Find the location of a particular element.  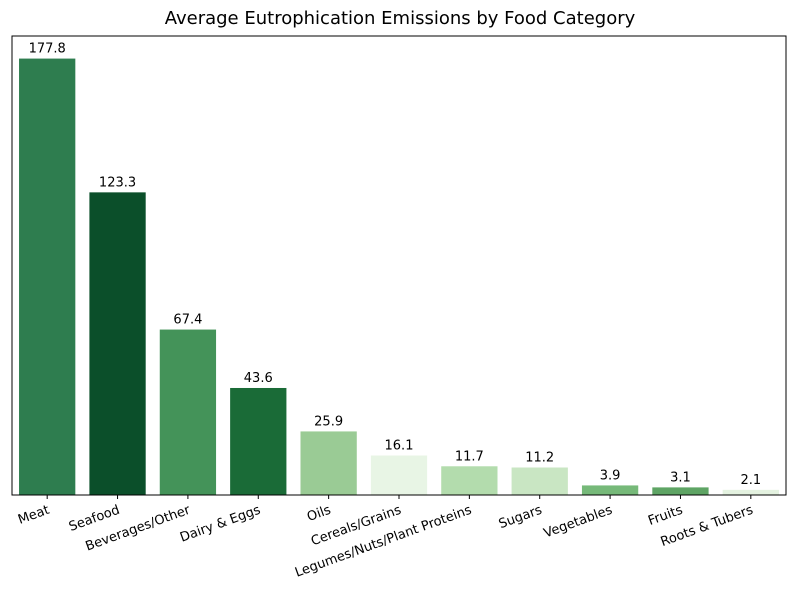

value-label: 177.8 is located at coordinates (47, 49).